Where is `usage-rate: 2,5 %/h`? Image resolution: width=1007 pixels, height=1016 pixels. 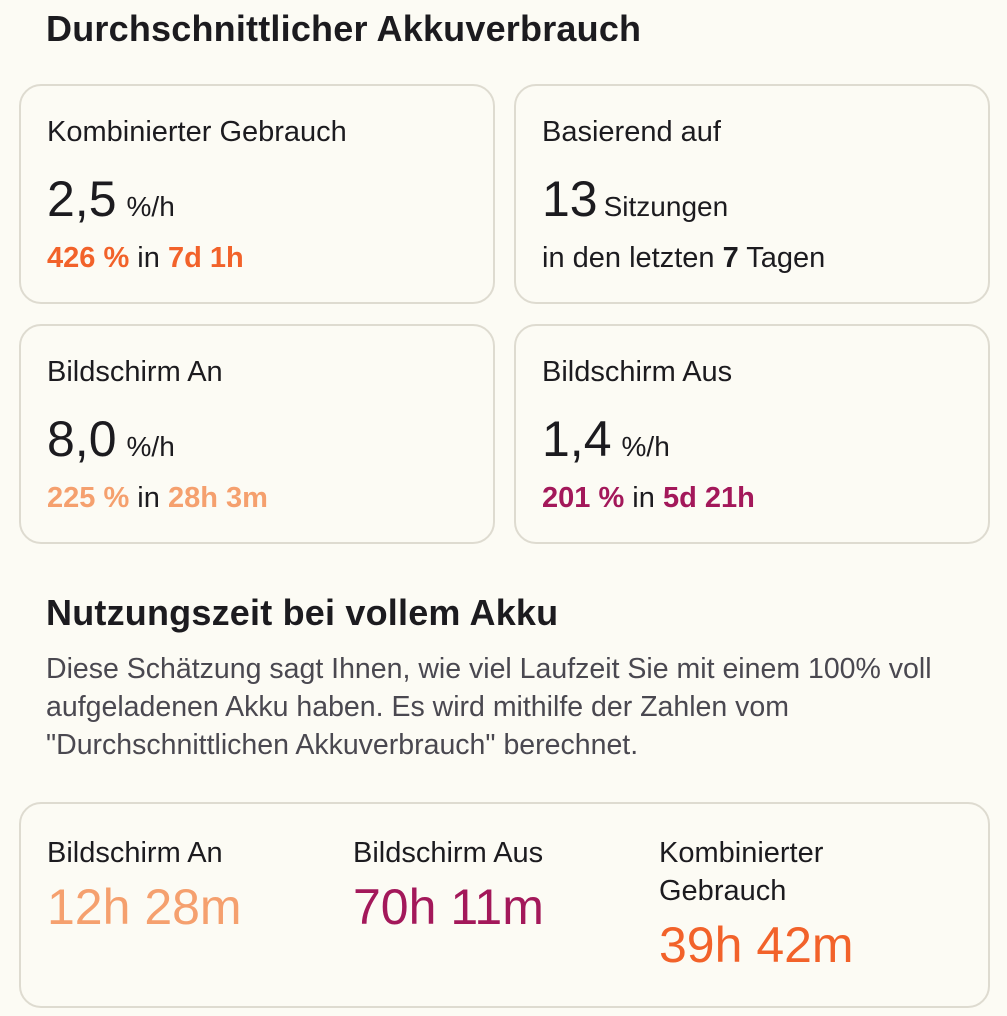
usage-rate: 2,5 %/h is located at coordinates (111, 199).